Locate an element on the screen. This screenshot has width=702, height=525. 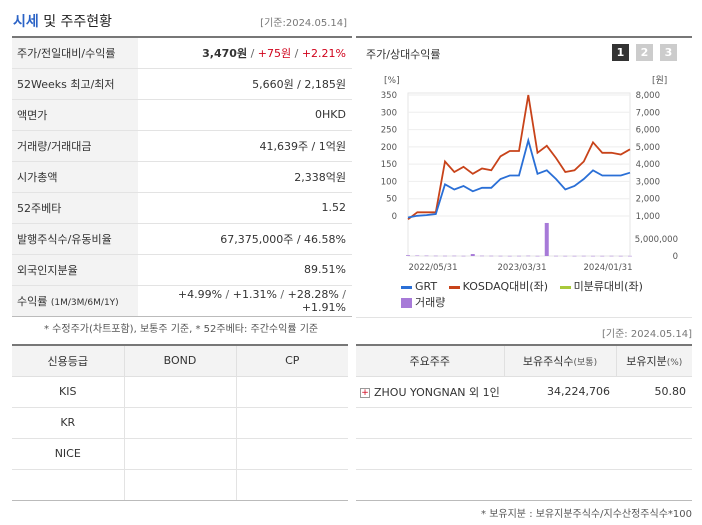
par-value: 0HKD is located at coordinates (245, 115).